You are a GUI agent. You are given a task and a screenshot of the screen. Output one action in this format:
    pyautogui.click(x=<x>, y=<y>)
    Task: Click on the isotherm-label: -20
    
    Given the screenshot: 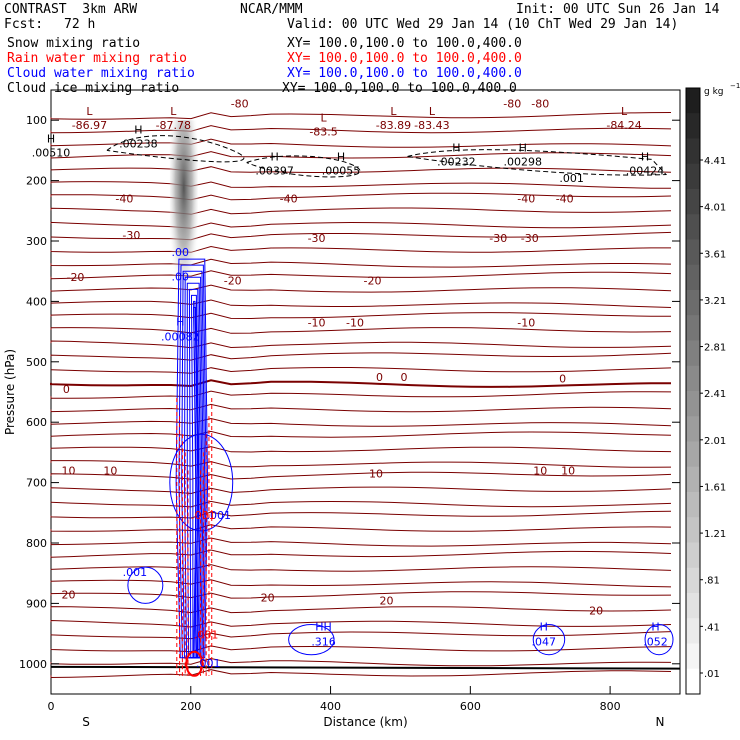 What is the action you would take?
    pyautogui.click(x=75, y=277)
    